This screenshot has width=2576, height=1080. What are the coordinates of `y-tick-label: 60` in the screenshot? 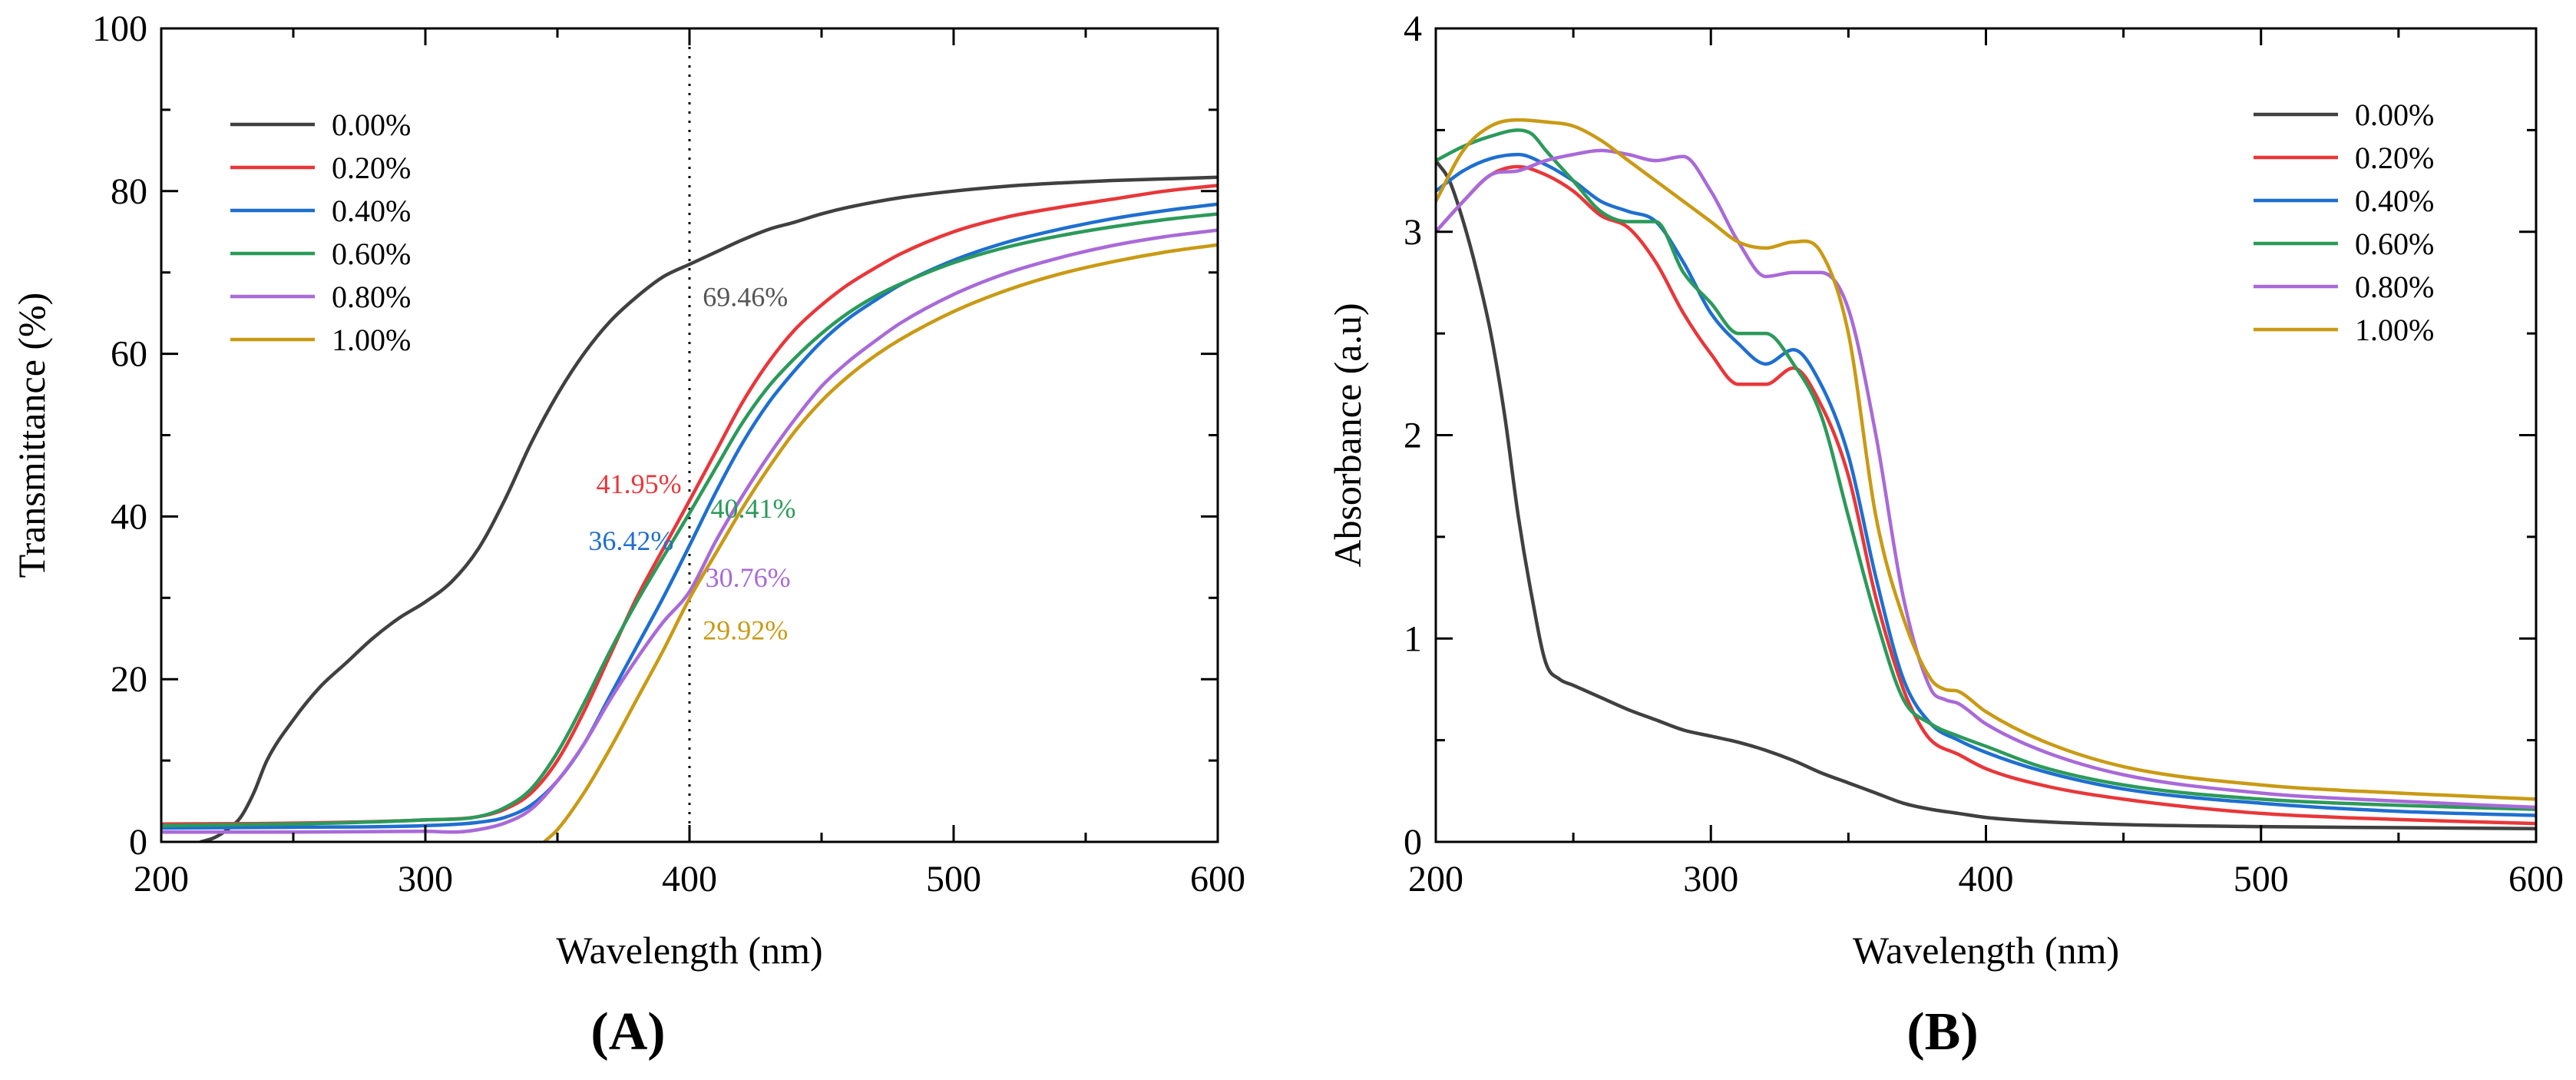 It's located at (129, 354).